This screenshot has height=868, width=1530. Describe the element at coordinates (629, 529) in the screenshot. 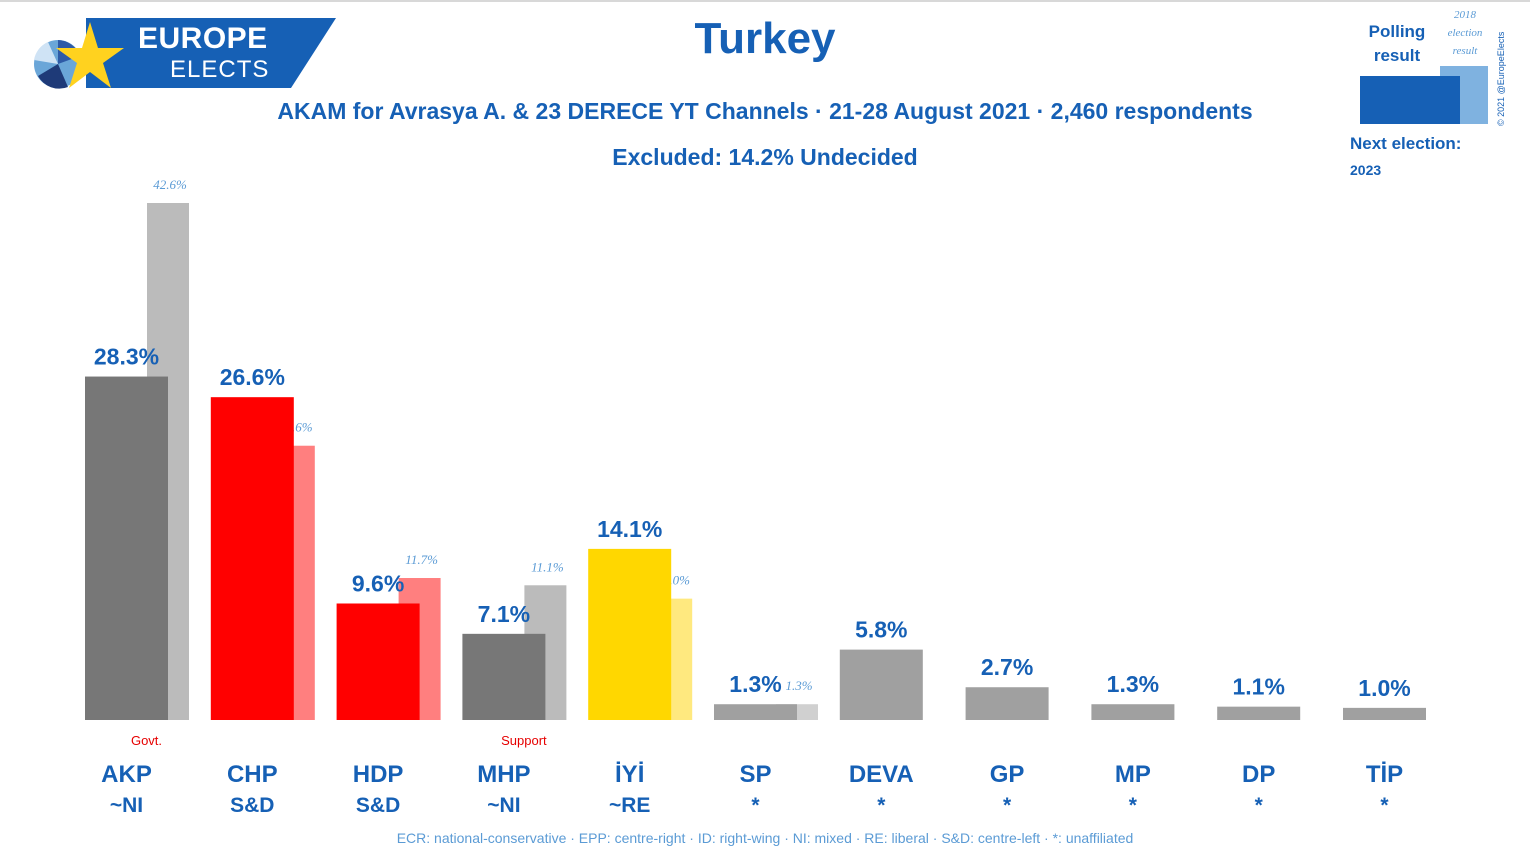

I see `poll-label-iyi: 14.1%` at that location.